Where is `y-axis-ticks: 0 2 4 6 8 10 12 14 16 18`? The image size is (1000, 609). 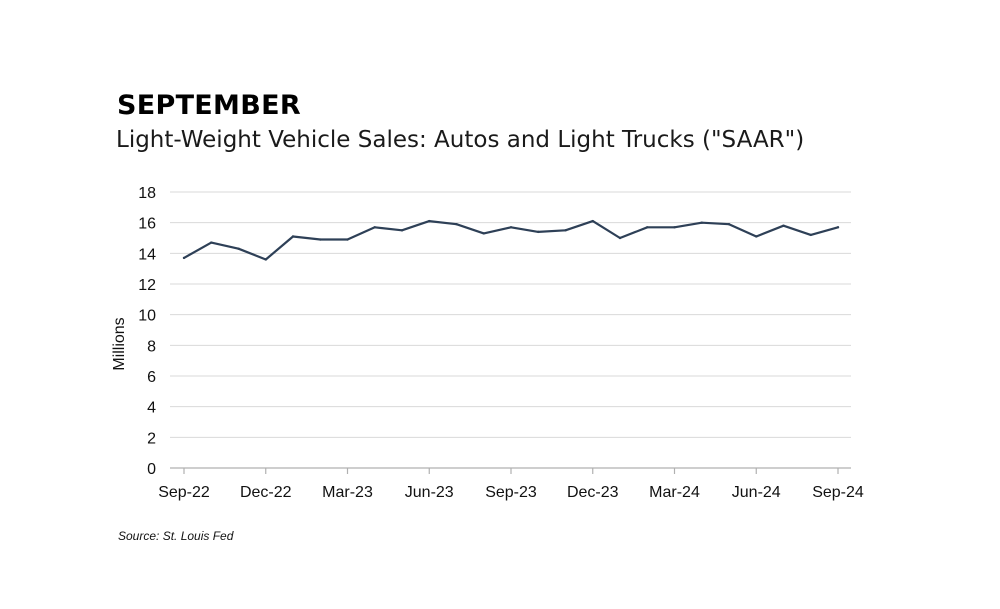 y-axis-ticks: 0 2 4 6 8 10 12 14 16 18 is located at coordinates (147, 331).